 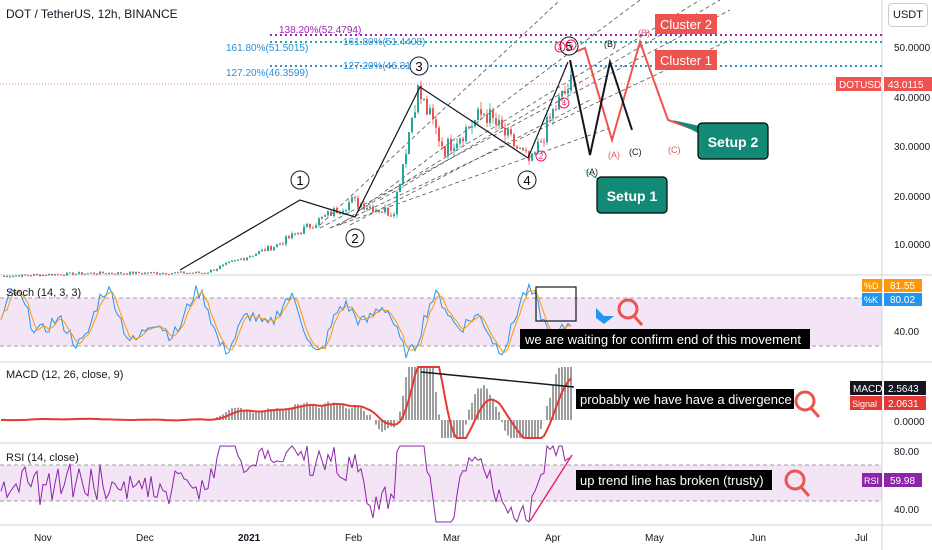 What do you see at coordinates (526, 180) in the screenshot?
I see `svg-text: 4` at bounding box center [526, 180].